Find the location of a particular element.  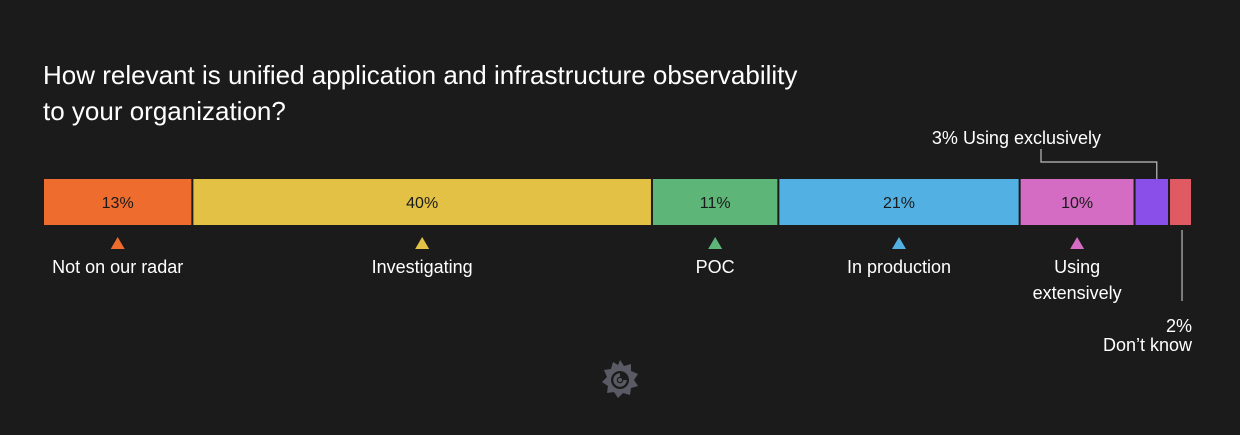

data-label-not-on-radar: 13% is located at coordinates (118, 203).